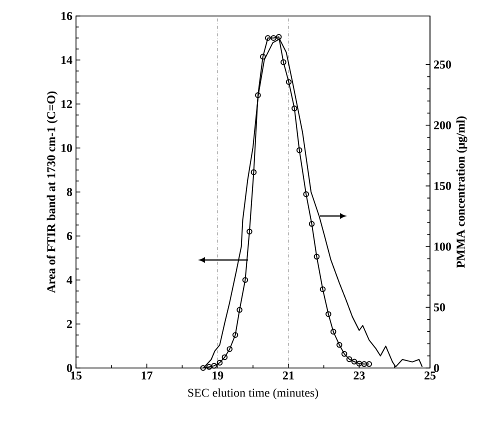 The width and height of the screenshot is (497, 427). I want to click on x-tick-label: 25, so click(430, 376).